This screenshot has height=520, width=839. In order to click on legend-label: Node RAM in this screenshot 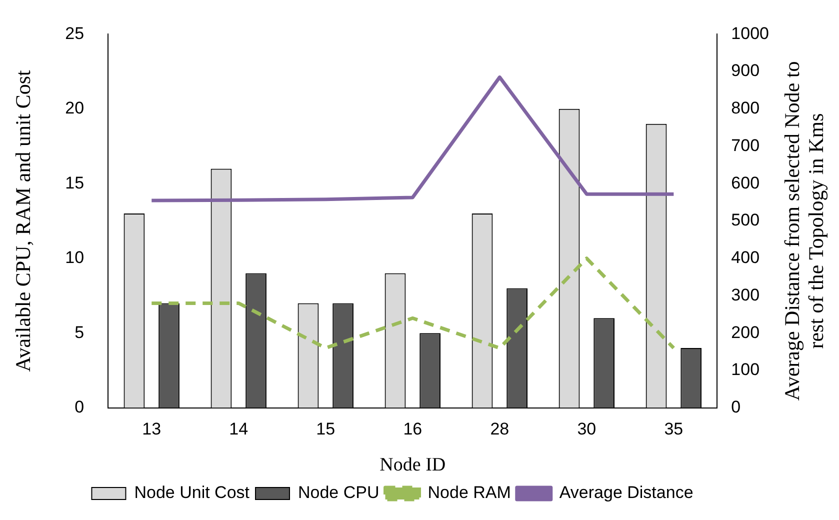, I will do `click(469, 492)`.